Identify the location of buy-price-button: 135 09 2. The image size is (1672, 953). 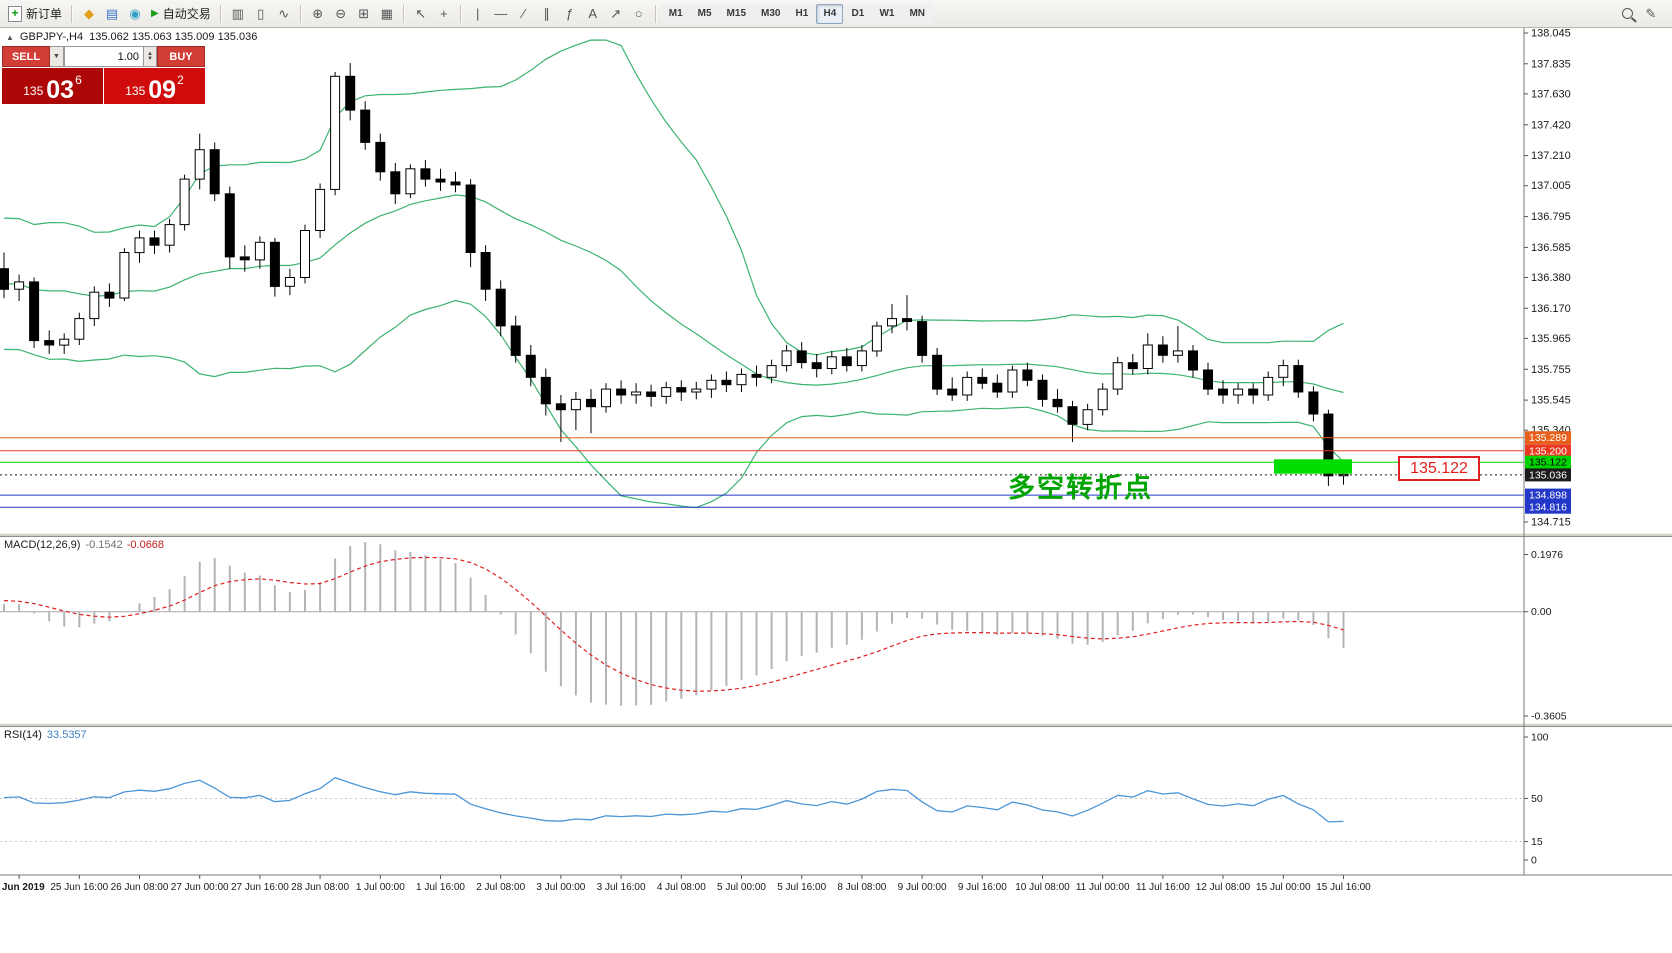
(154, 86).